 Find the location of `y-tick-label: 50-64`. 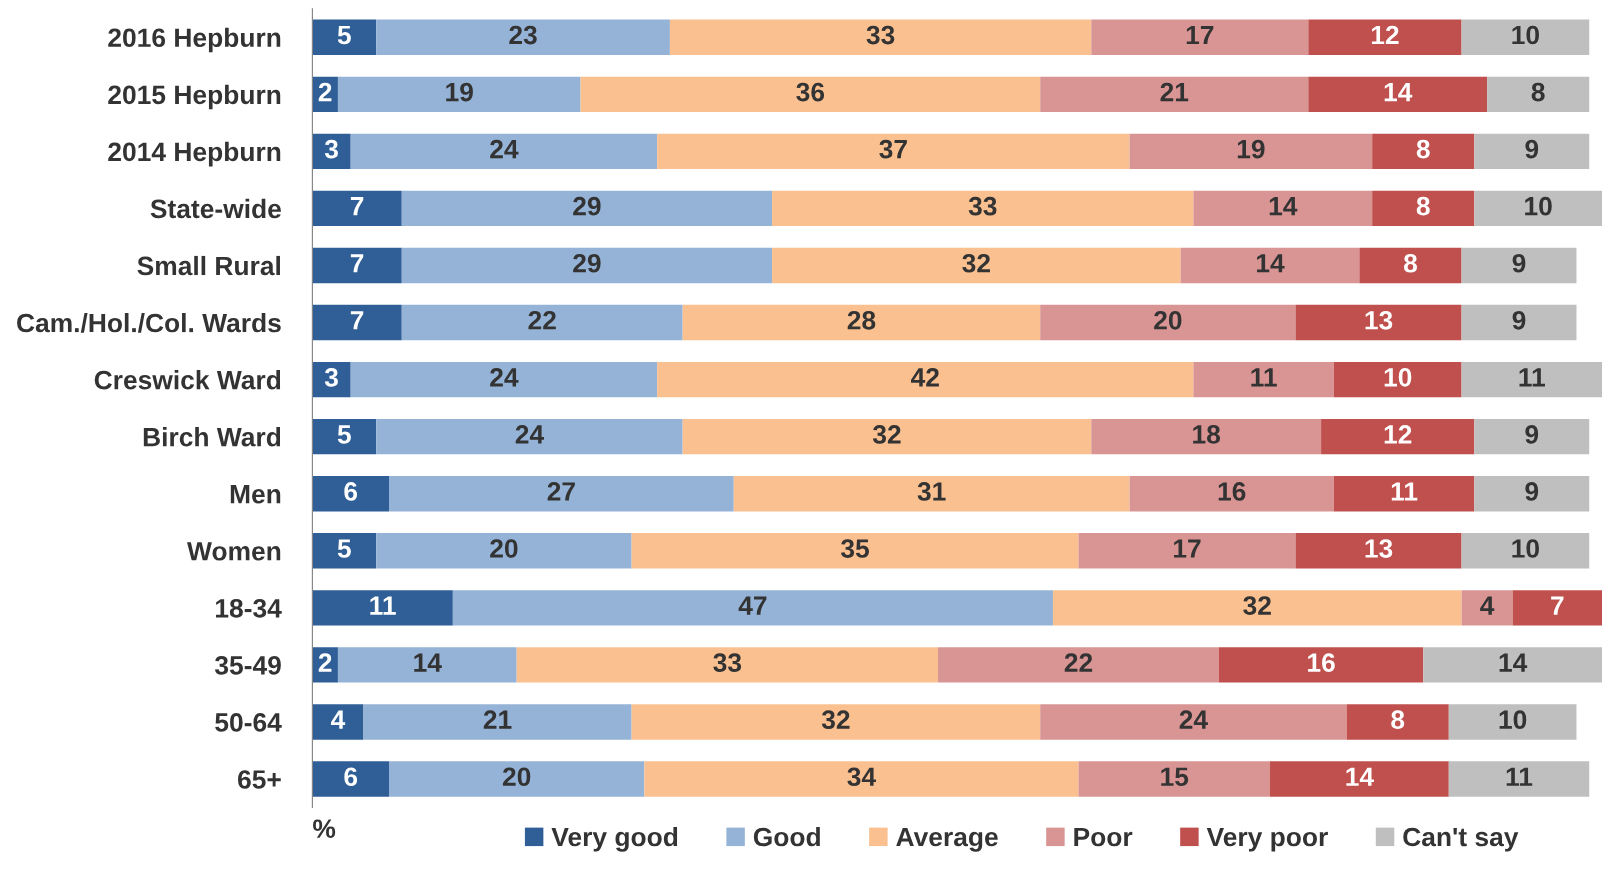

y-tick-label: 50-64 is located at coordinates (248, 722).